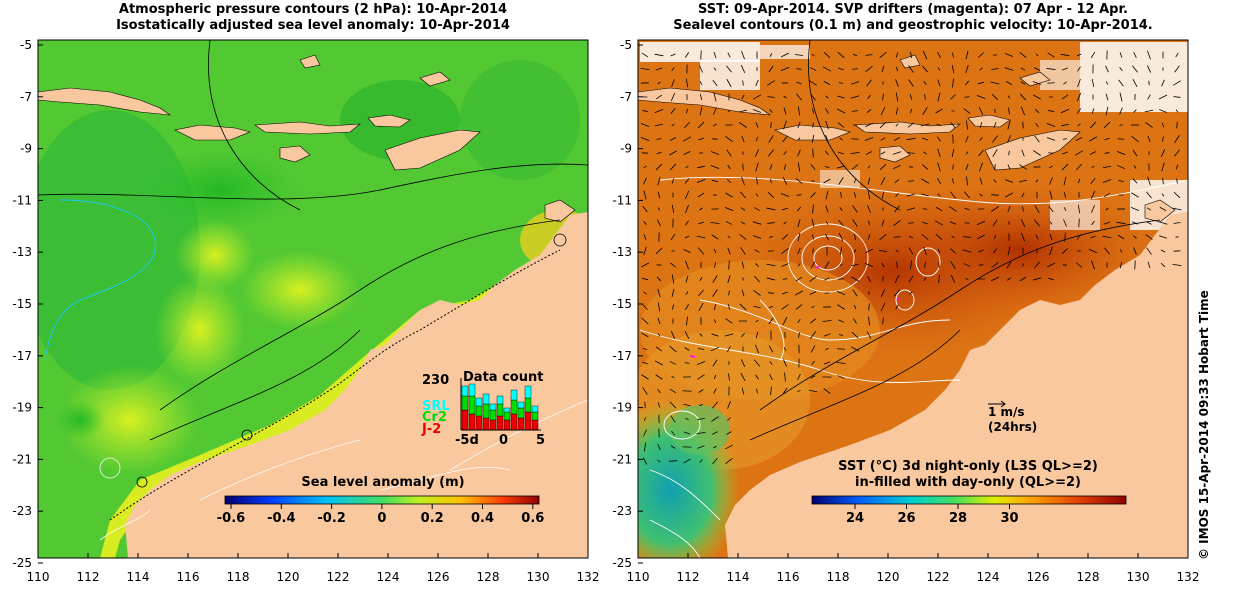 The image size is (1250, 590). What do you see at coordinates (795, 311) in the screenshot?
I see `svp-drifters` at bounding box center [795, 311].